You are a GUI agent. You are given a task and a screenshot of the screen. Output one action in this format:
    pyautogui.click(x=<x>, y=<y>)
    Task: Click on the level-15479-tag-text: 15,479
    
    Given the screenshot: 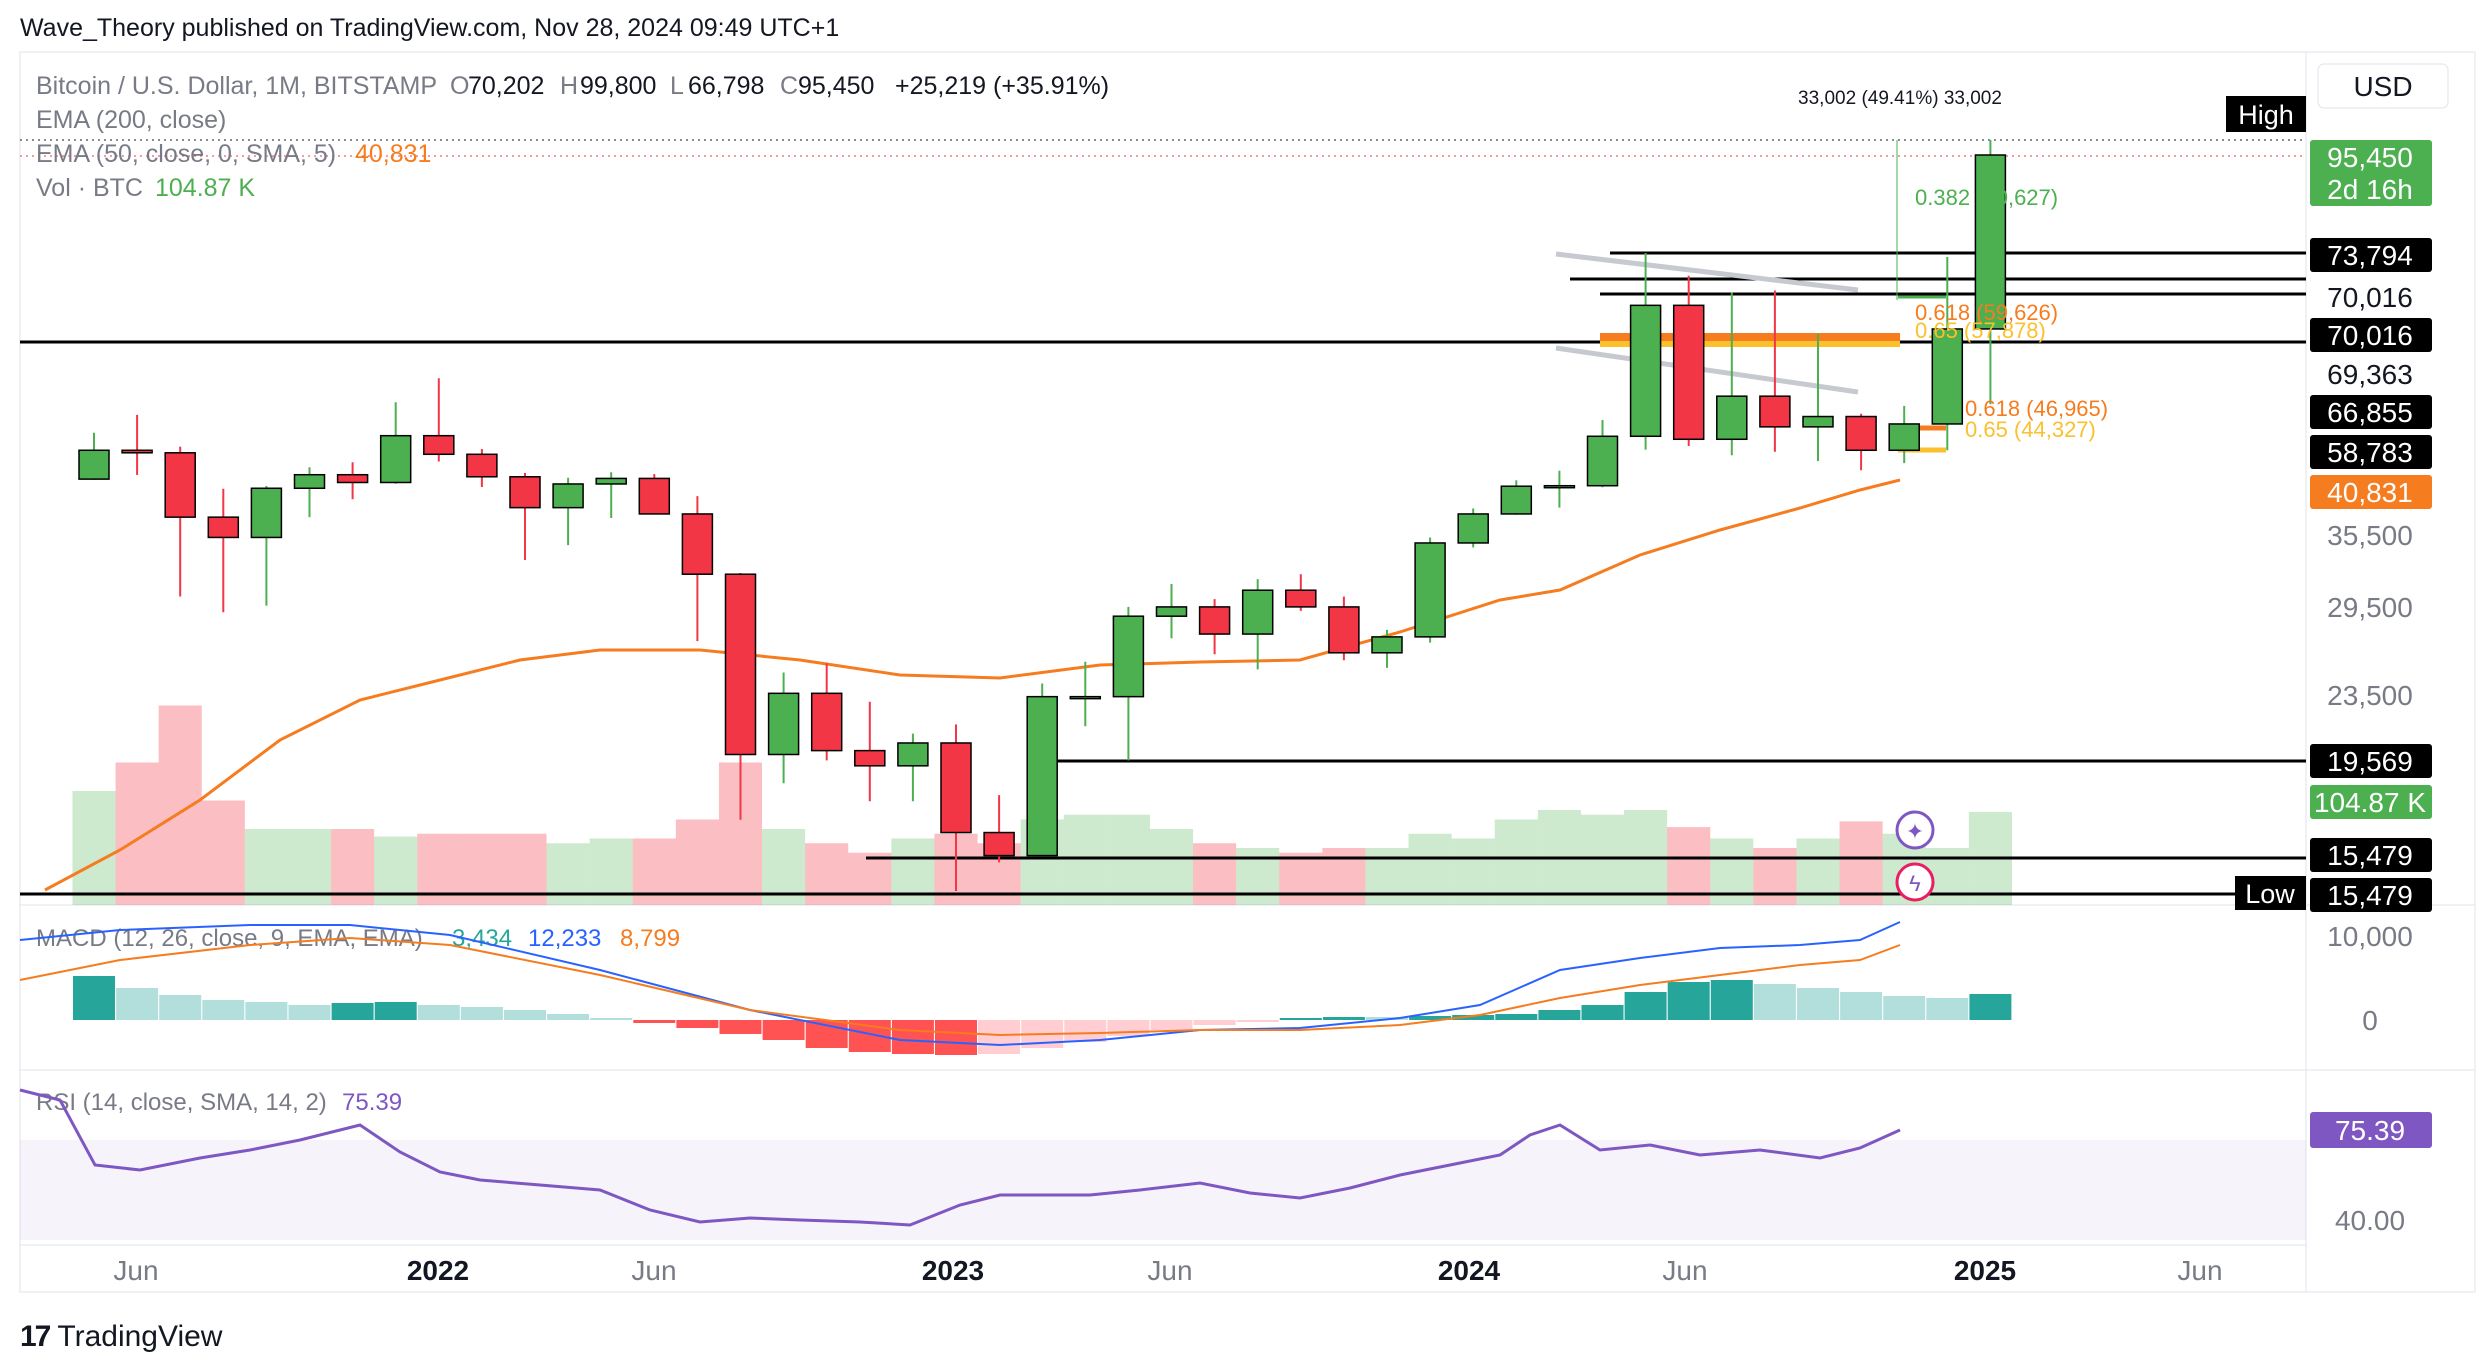 What is the action you would take?
    pyautogui.click(x=2370, y=855)
    